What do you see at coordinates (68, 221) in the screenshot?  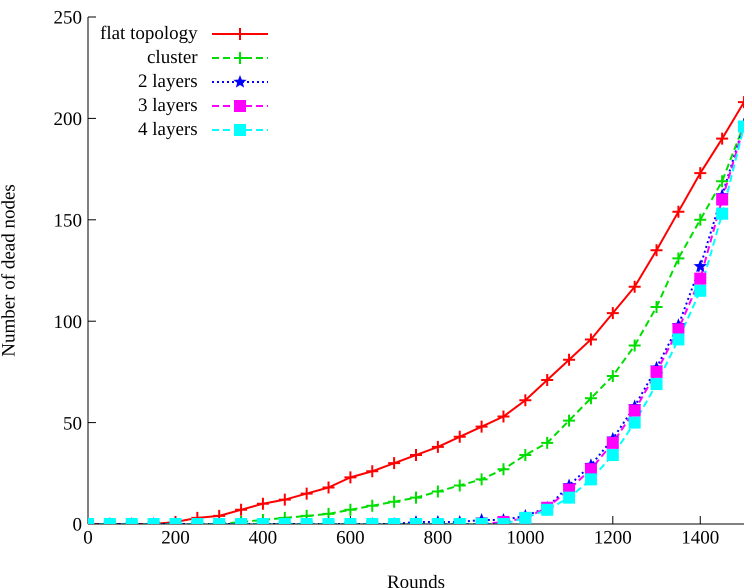 I see `y-tick-label: 150` at bounding box center [68, 221].